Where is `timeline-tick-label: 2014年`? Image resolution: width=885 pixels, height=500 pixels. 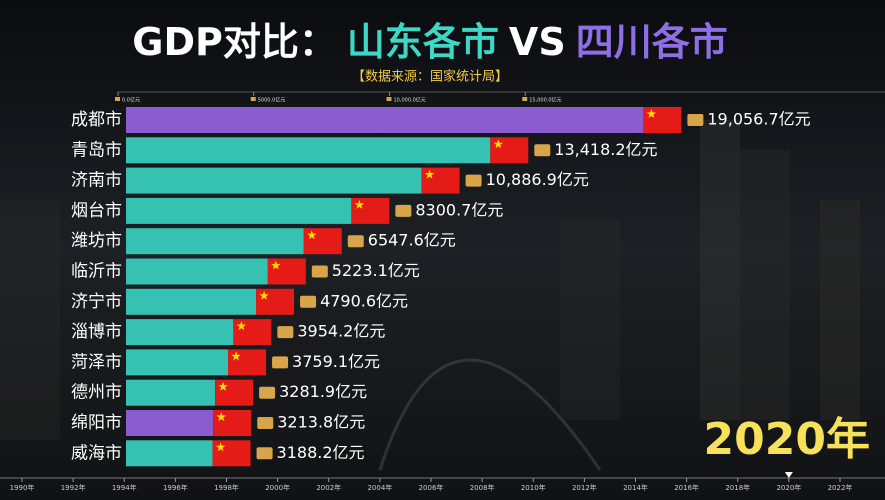
timeline-tick-label: 2014年 is located at coordinates (635, 487).